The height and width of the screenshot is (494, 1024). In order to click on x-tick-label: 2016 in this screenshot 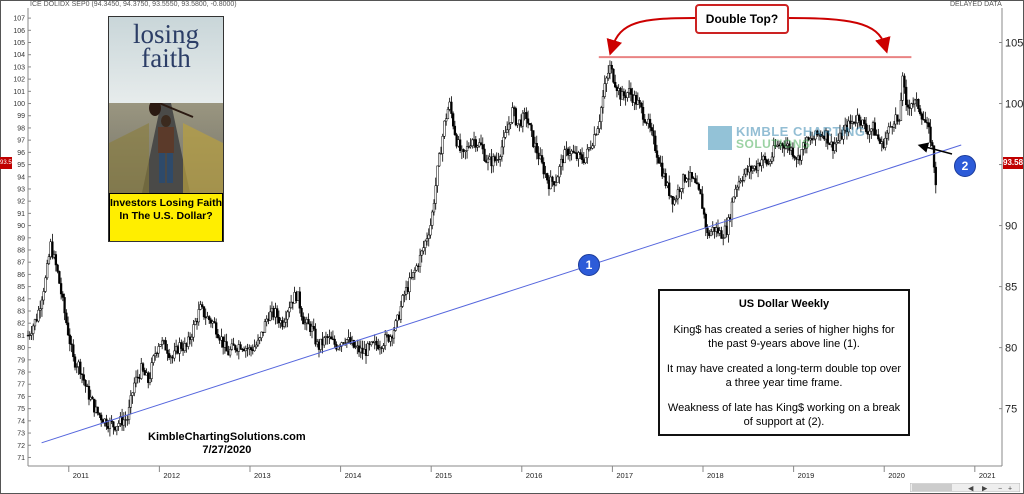, I will do `click(534, 475)`.